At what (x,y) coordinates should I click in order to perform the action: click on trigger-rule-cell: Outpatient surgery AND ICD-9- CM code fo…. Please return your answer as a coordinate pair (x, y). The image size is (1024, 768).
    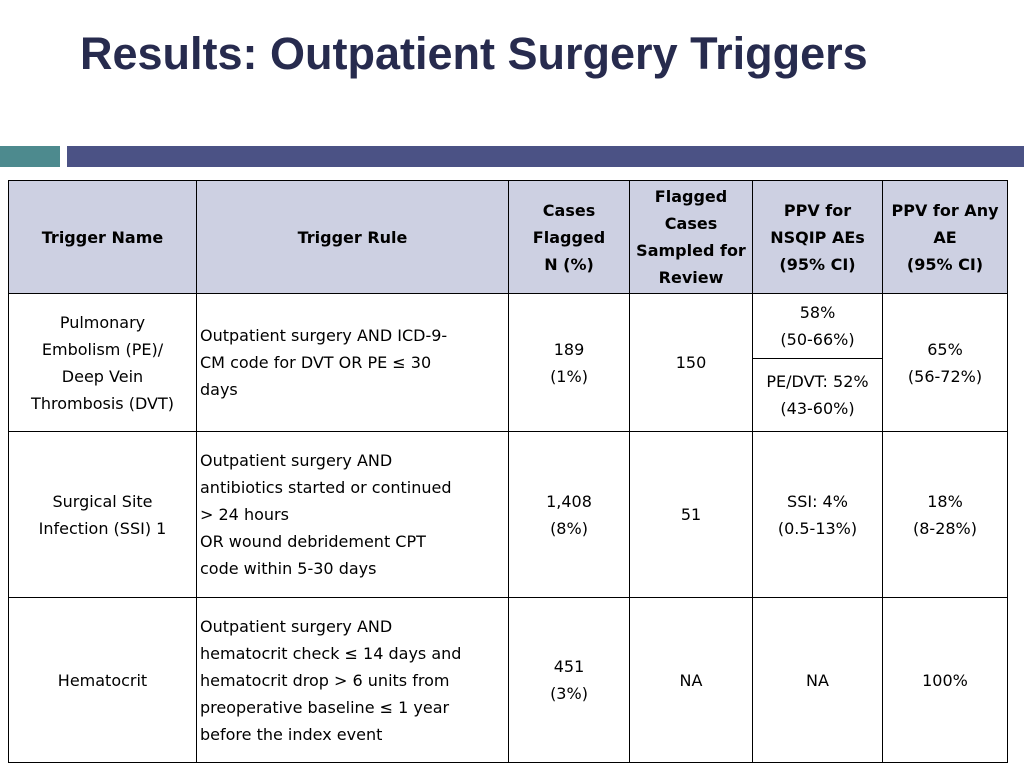
    Looking at the image, I should click on (352, 362).